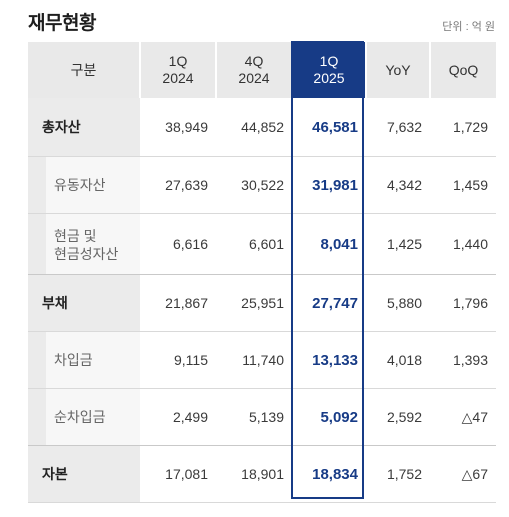 The image size is (509, 517). What do you see at coordinates (254, 417) in the screenshot?
I see `table-cell: 5,139` at bounding box center [254, 417].